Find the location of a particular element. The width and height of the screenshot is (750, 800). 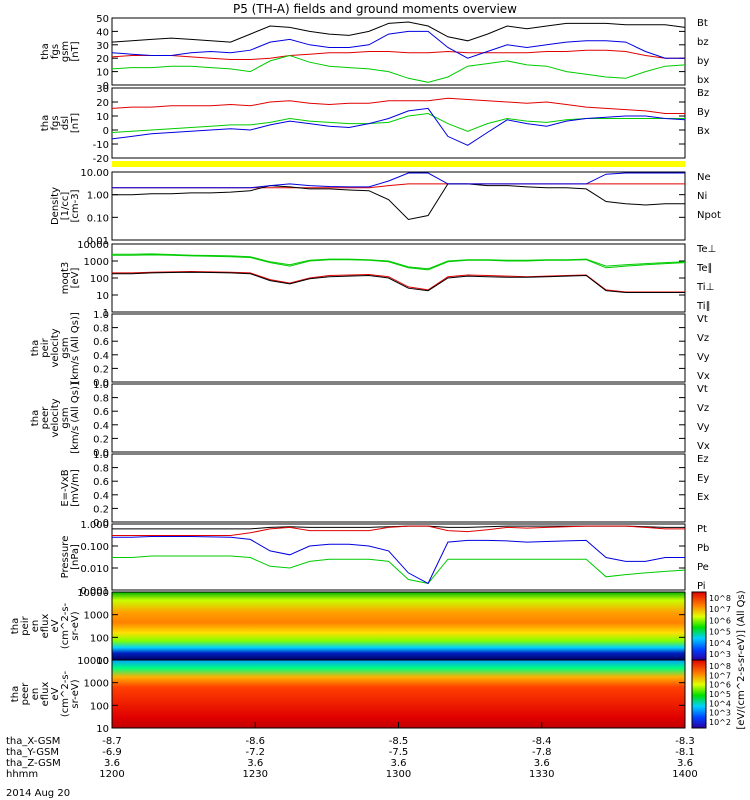

y-axis-label: Density [1/cc] [cm-3] is located at coordinates (65, 206).